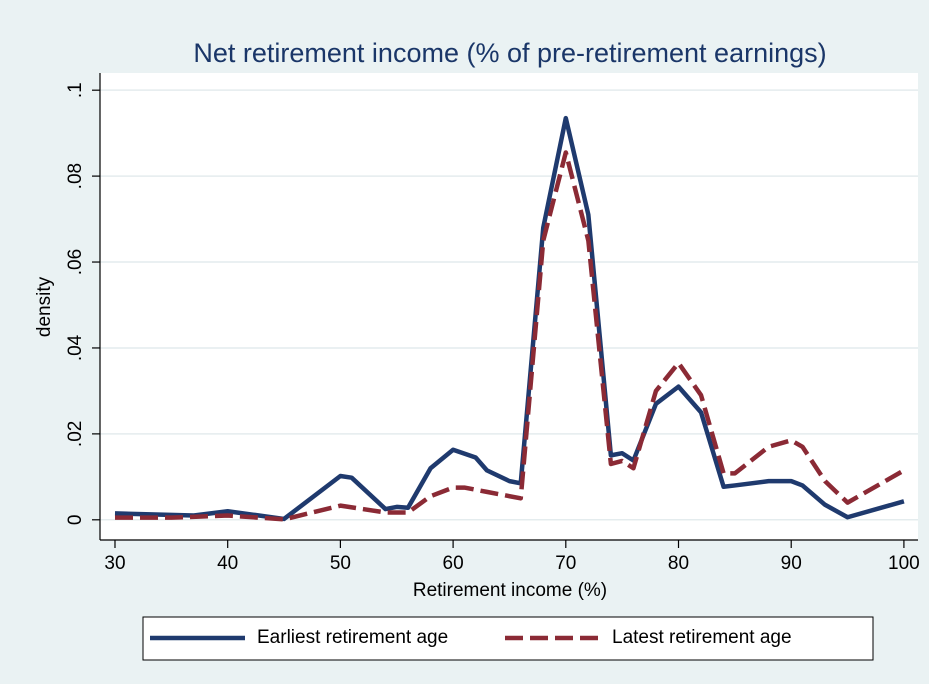 The image size is (929, 684). Describe the element at coordinates (565, 563) in the screenshot. I see `x-tick-label: 70` at that location.